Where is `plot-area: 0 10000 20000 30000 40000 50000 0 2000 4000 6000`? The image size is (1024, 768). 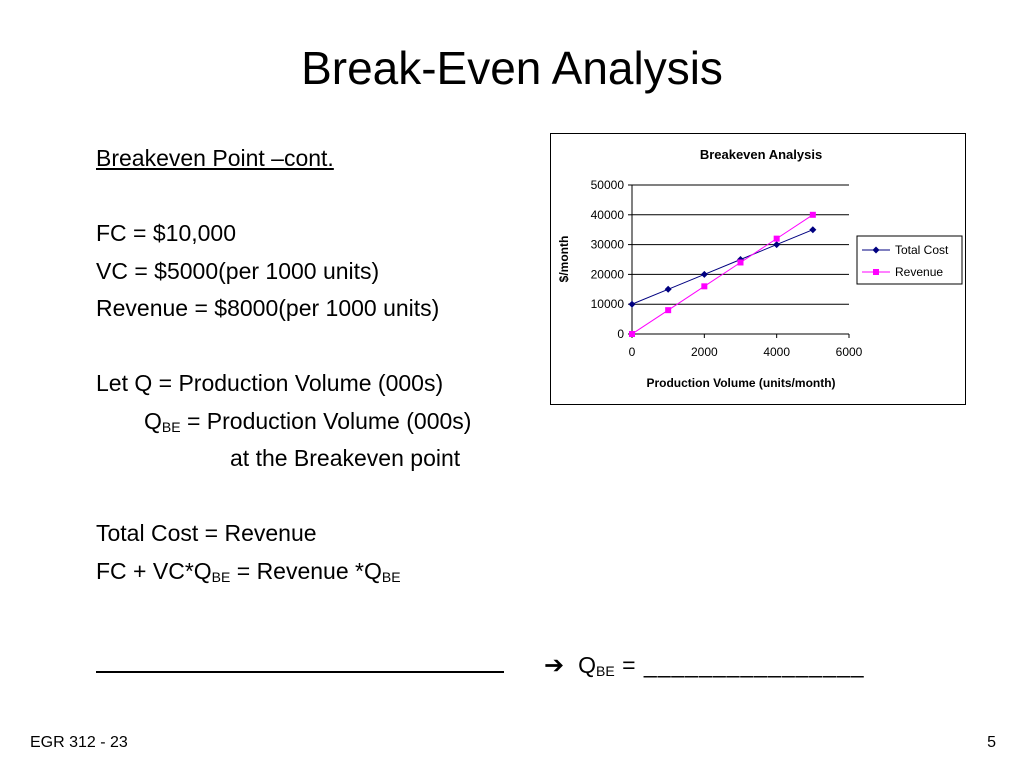
plot-area: 0 10000 20000 30000 40000 50000 0 2000 4000 6000 is located at coordinates (727, 268).